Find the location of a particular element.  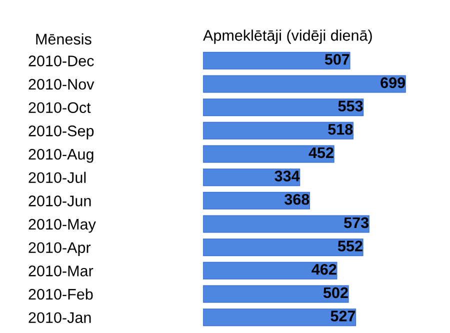

y-tick-label: 2010-Sep is located at coordinates (61, 133).